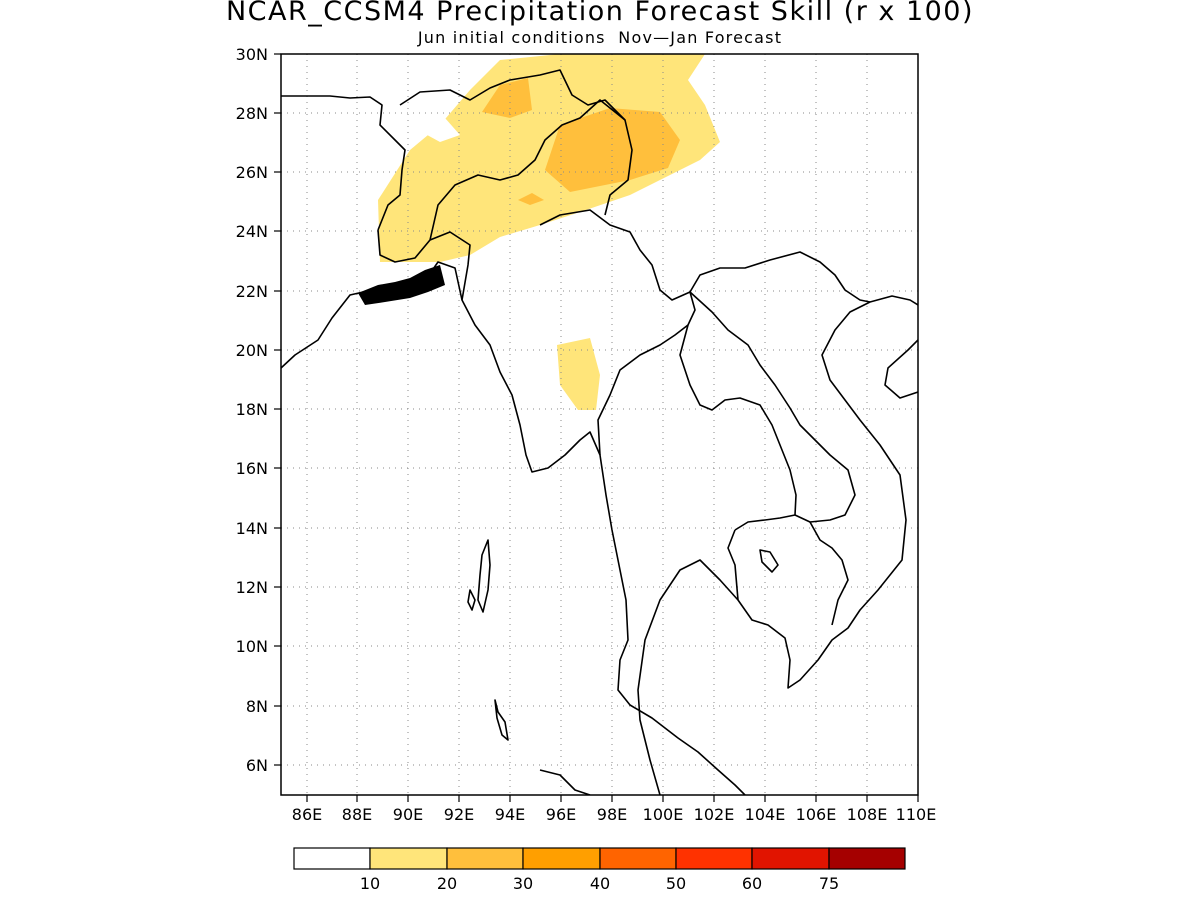 The height and width of the screenshot is (900, 1200). What do you see at coordinates (516, 142) in the screenshot?
I see `border-north` at bounding box center [516, 142].